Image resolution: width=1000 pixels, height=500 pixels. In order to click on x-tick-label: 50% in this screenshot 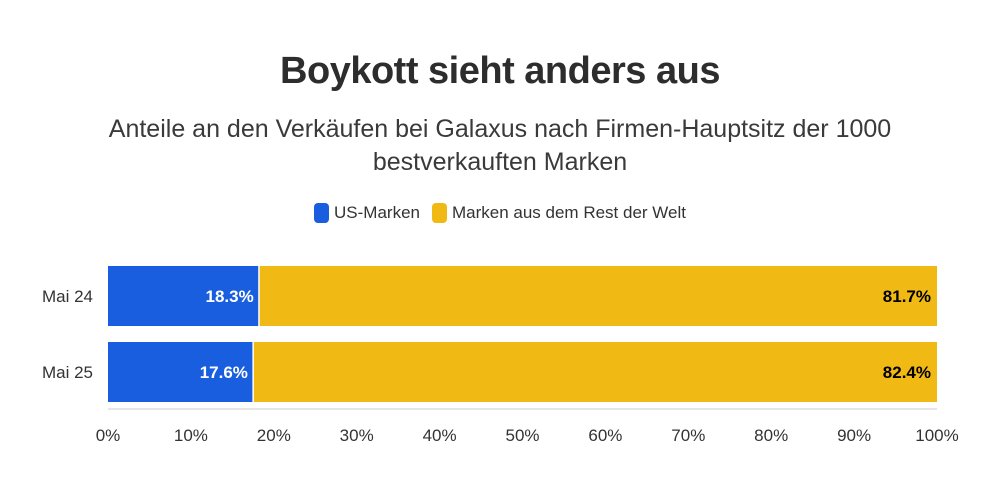, I will do `click(522, 435)`.